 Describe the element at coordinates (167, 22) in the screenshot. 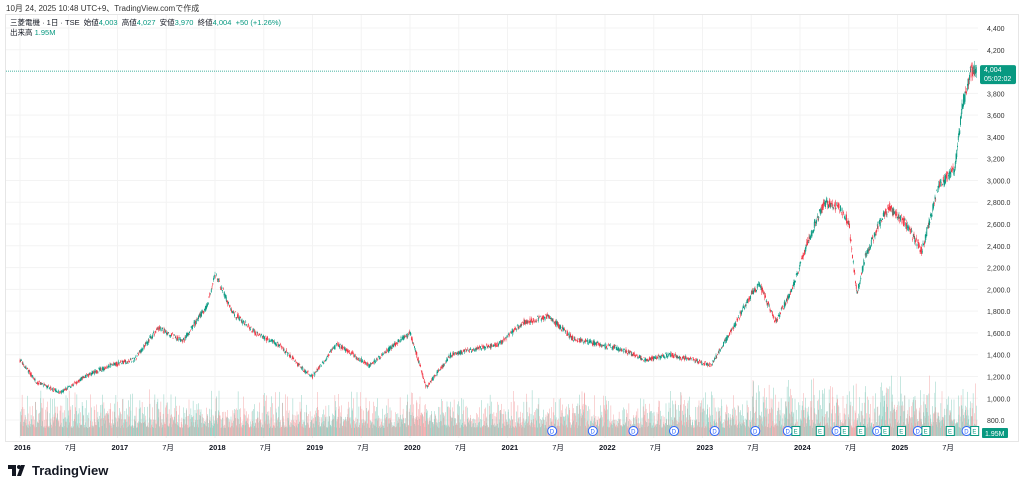

I see `low-label: 安値` at that location.